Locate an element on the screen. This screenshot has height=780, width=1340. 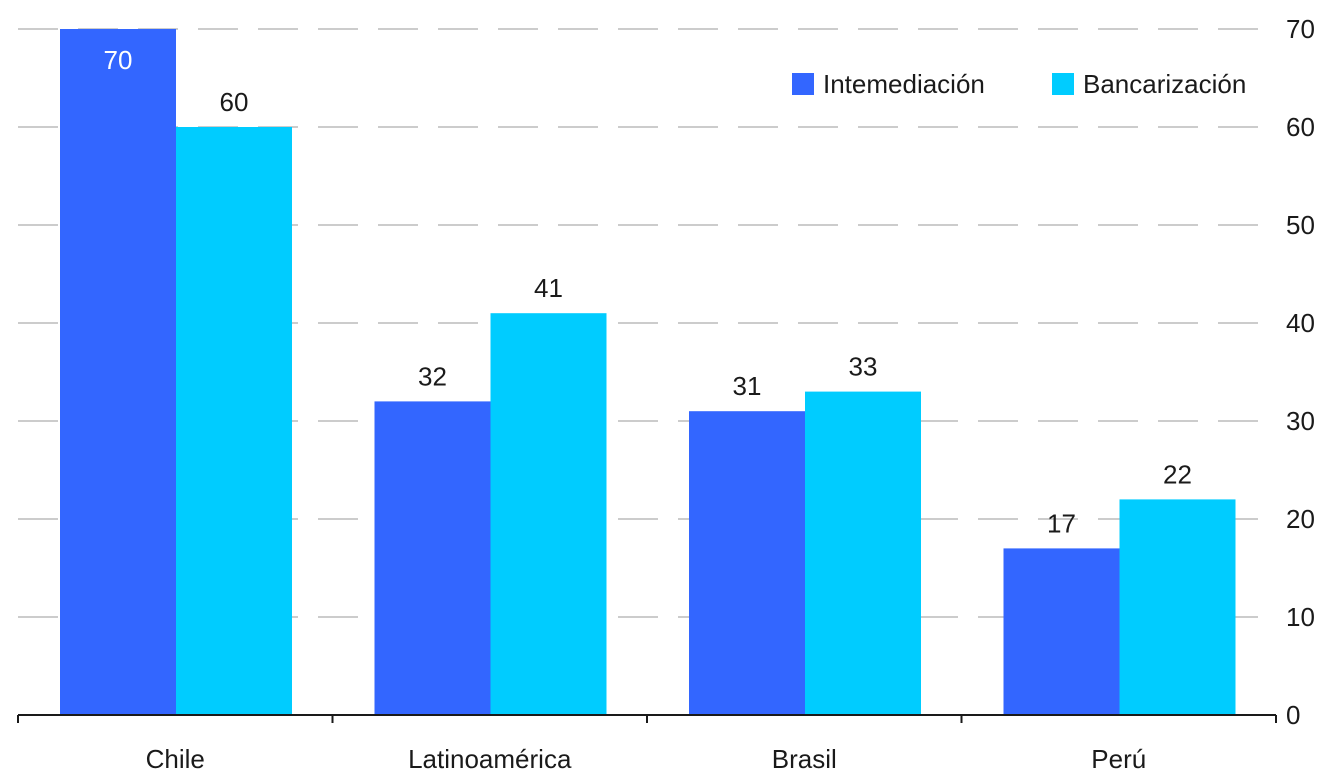
y-tick-label: 40 is located at coordinates (1300, 323).